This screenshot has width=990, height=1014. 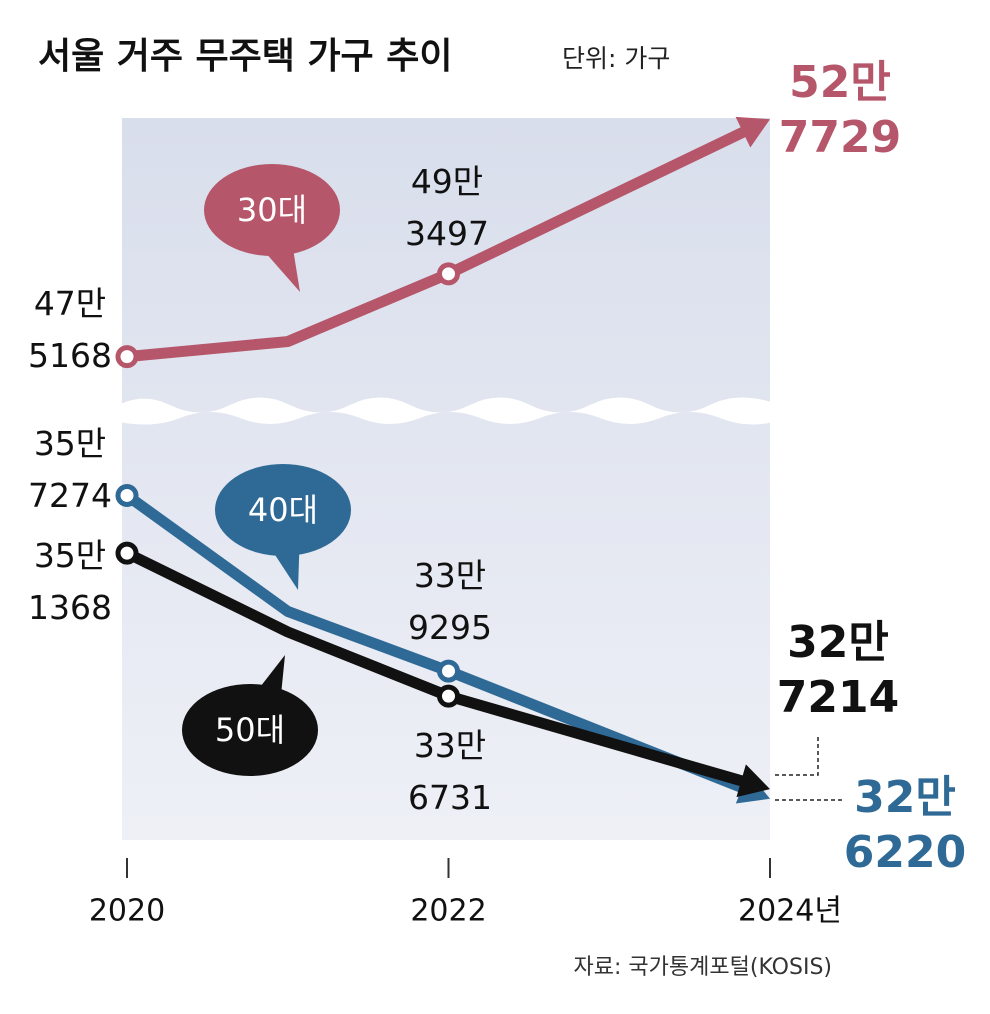 I want to click on legend-label: 50대, so click(x=250, y=730).